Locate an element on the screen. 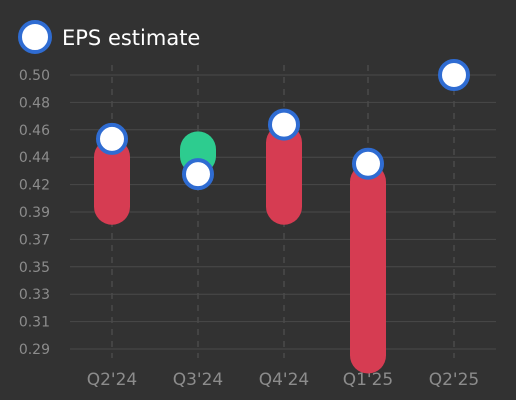  y-tick-label: 0.29 is located at coordinates (34, 350).